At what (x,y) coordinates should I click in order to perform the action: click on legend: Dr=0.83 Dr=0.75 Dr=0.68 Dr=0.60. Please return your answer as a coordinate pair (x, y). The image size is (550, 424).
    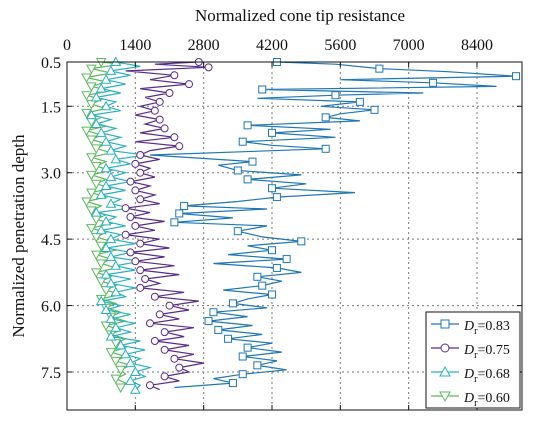
    Looking at the image, I should click on (473, 360).